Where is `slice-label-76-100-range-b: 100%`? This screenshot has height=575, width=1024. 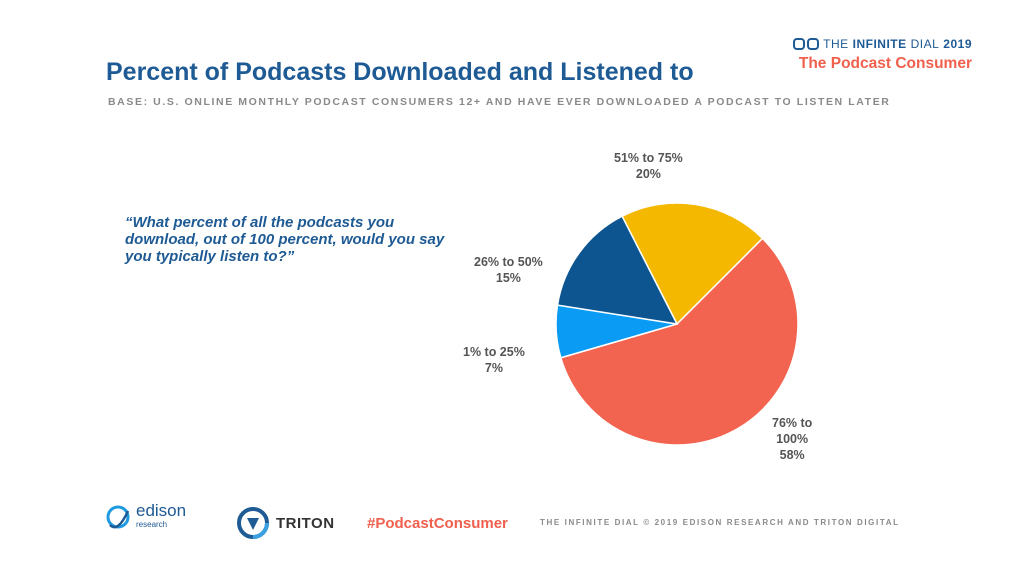
slice-label-76-100-range-b: 100% is located at coordinates (792, 439).